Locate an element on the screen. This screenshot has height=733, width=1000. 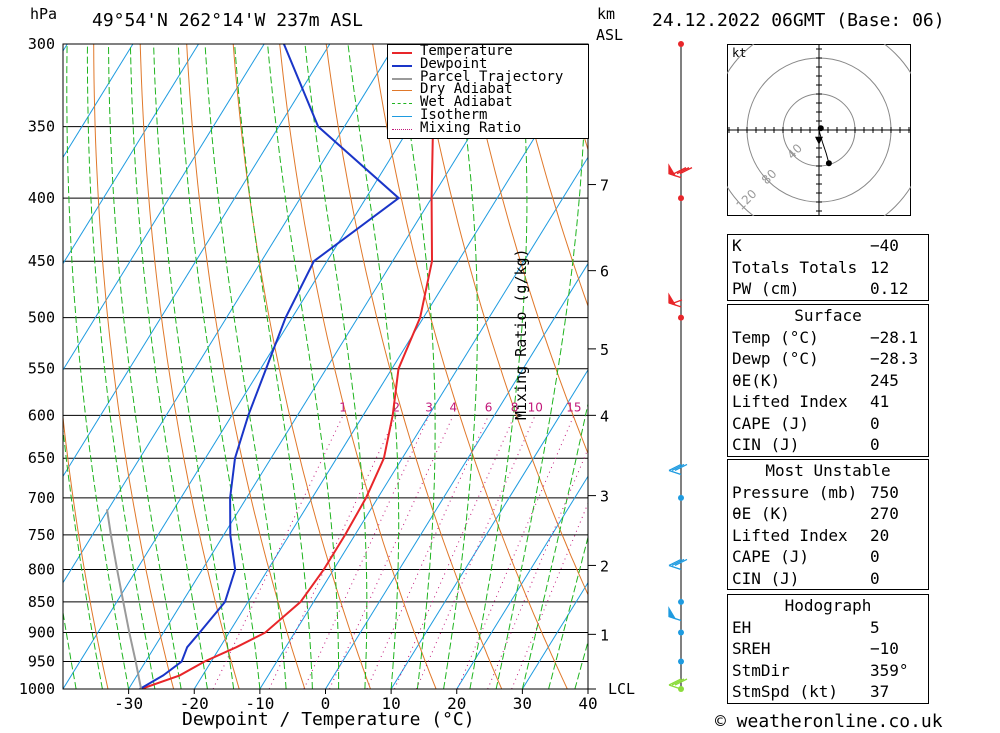
parcel-trajectory-profile is located at coordinates (124, 599).